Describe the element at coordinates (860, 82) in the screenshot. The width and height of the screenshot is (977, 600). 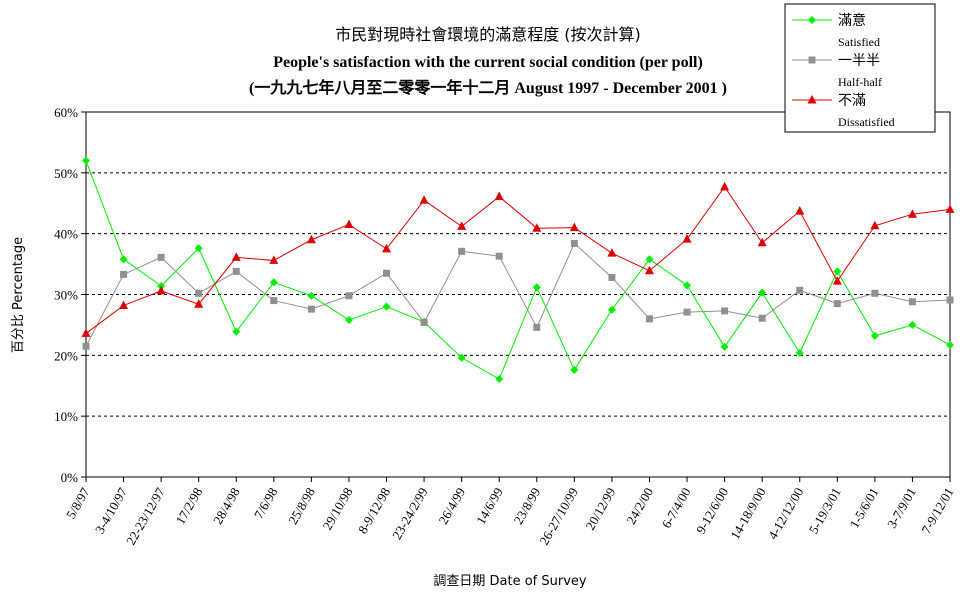
I see `legend-label-en: Half-half` at that location.